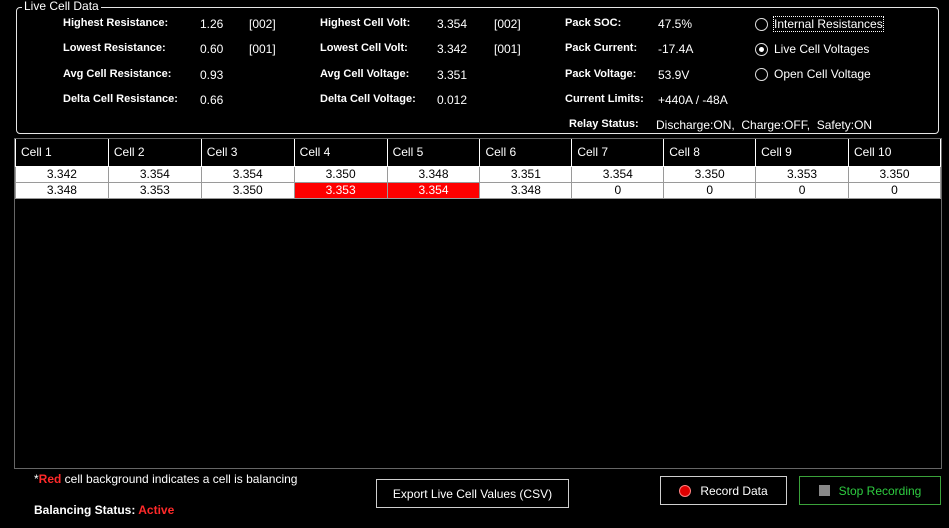 The image size is (949, 528). I want to click on record-data-label: Record Data, so click(734, 490).